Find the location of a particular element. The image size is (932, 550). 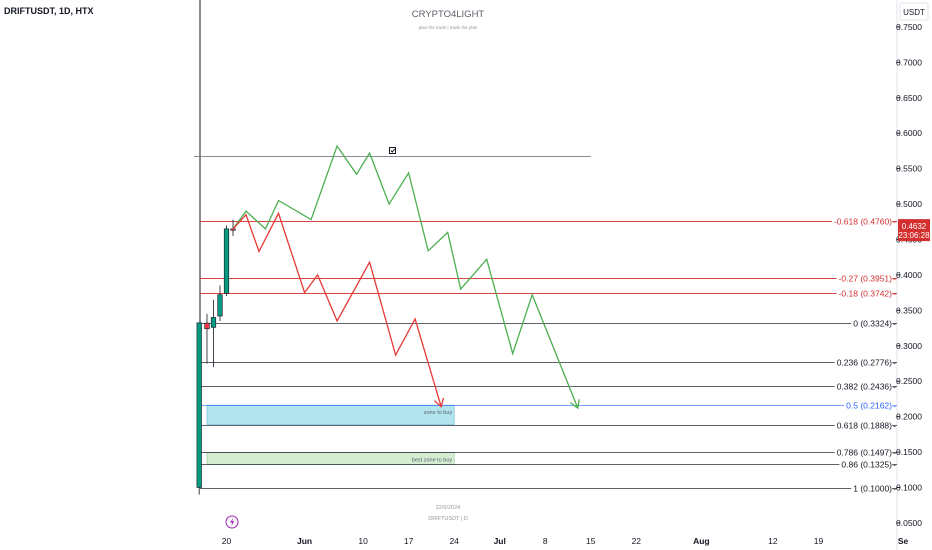

bearish-projection-path-arrowhead is located at coordinates (439, 402).